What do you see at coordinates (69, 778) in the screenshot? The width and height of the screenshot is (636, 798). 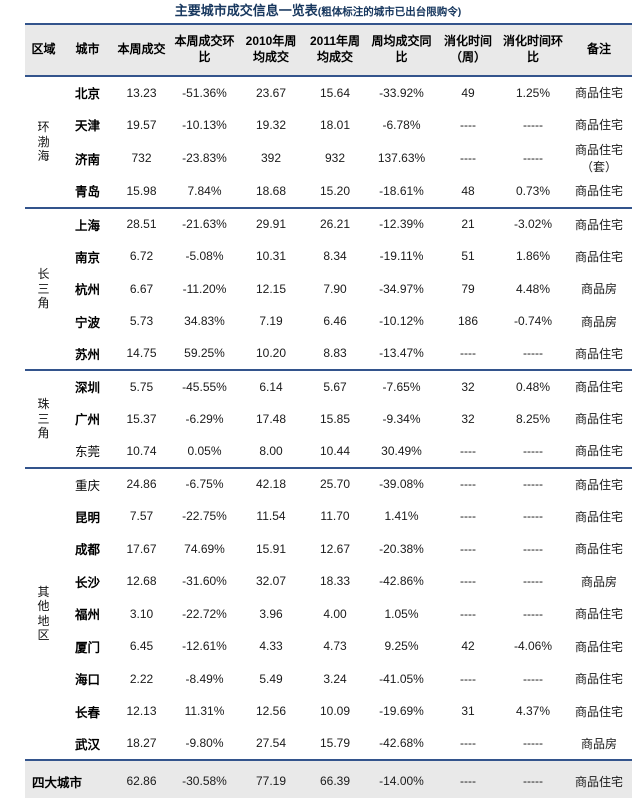 I see `summary-label: 四大城市` at bounding box center [69, 778].